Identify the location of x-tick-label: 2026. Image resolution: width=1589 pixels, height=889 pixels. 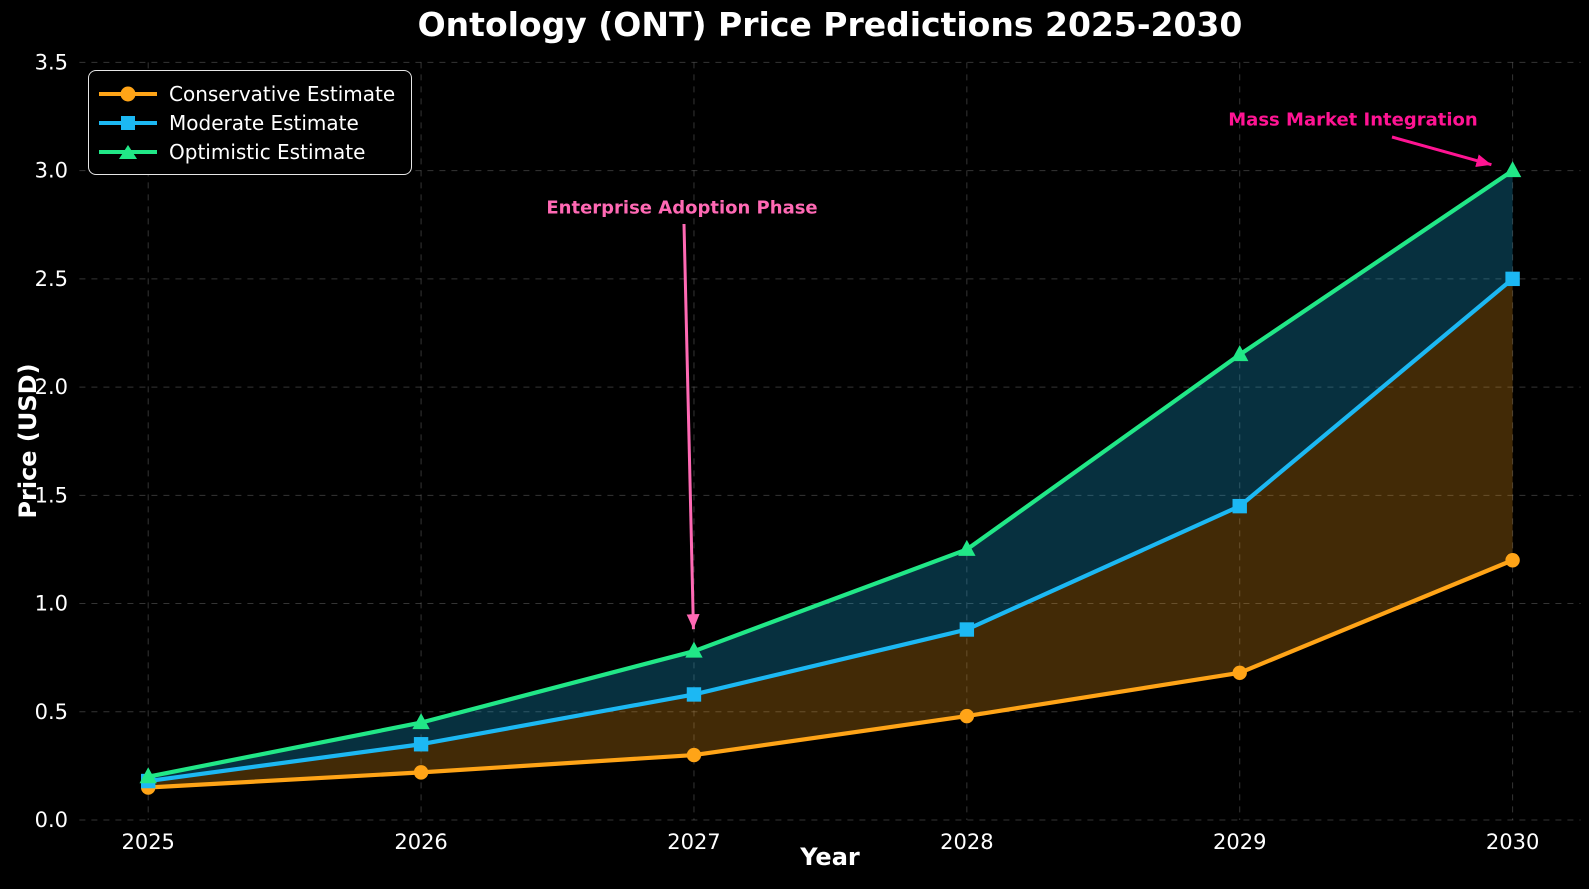
(420, 842).